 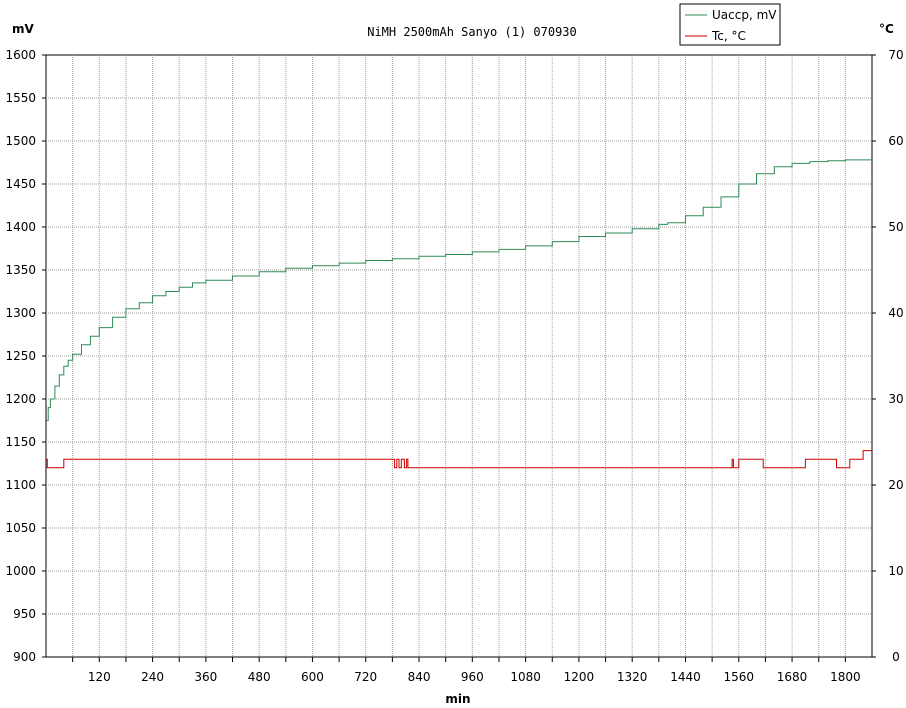 I want to click on x-tick-label: 120, so click(x=99, y=677).